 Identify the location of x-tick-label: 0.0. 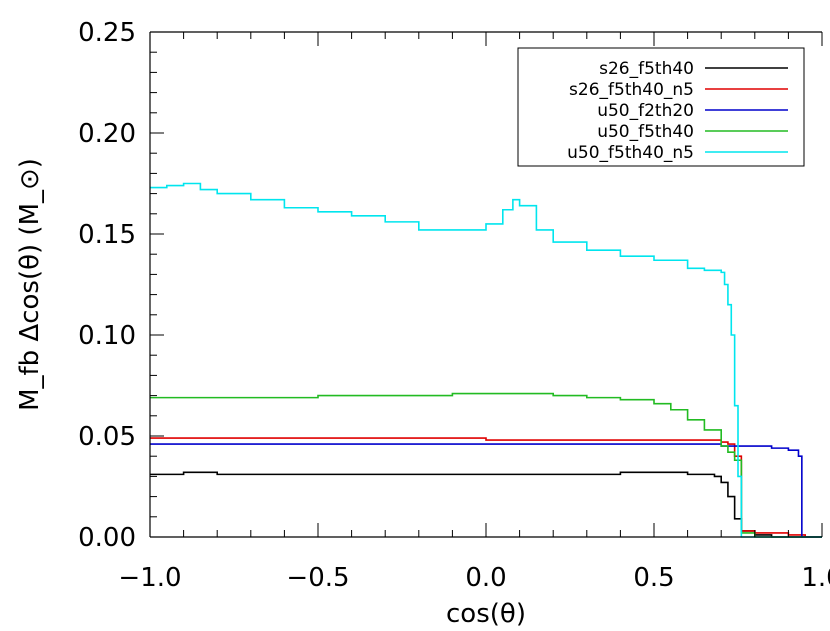
(485, 578).